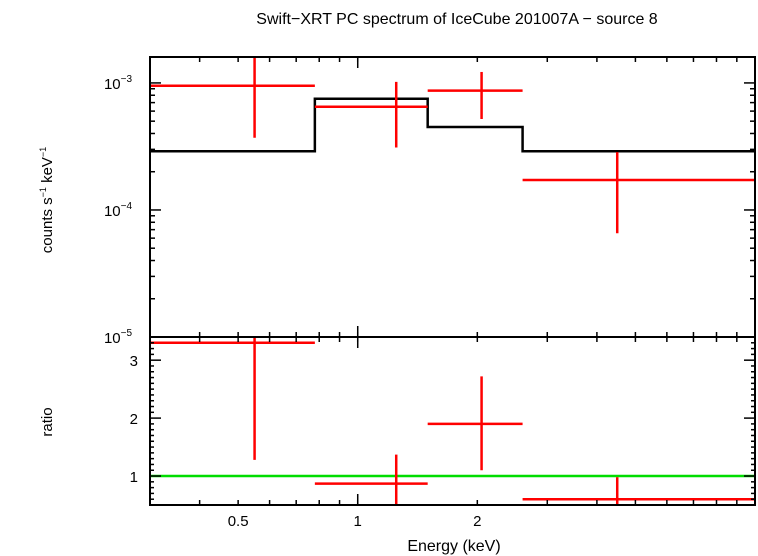 This screenshot has width=758, height=556. What do you see at coordinates (47, 421) in the screenshot?
I see `ratio-y-axis-label: ratio` at bounding box center [47, 421].